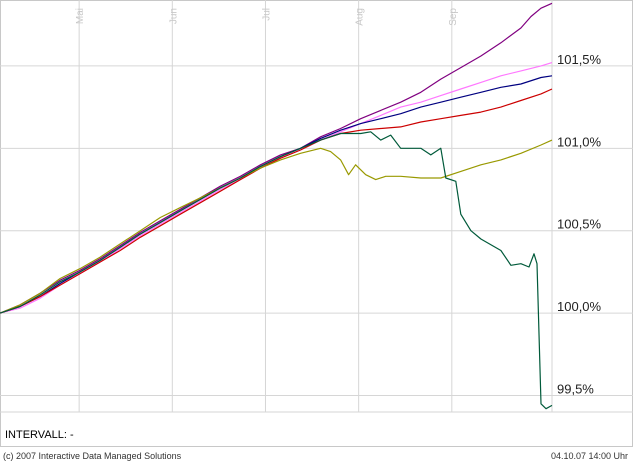 Image resolution: width=634 pixels, height=464 pixels. Describe the element at coordinates (39, 435) in the screenshot. I see `interval-label: INTERVALL: -` at that location.